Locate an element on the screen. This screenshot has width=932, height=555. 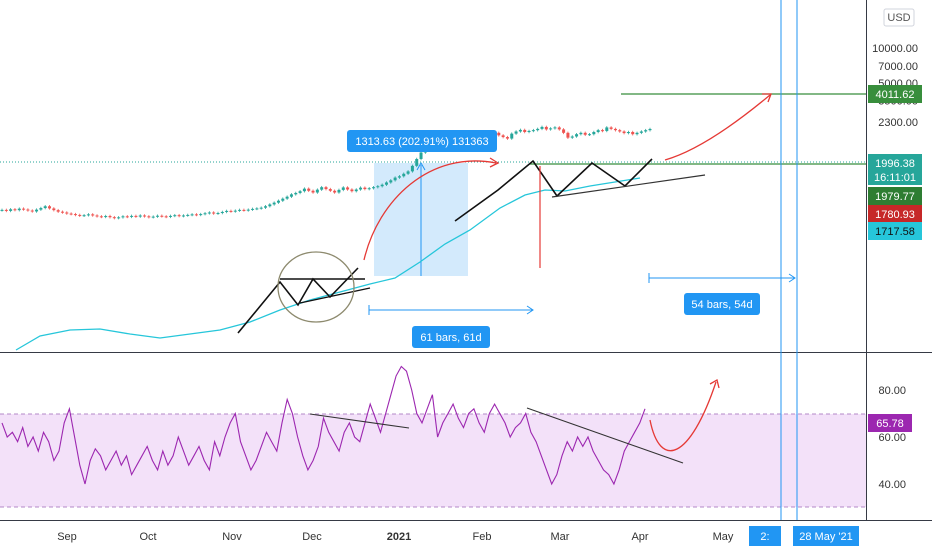
rsi-value-text: 65.78 is located at coordinates (890, 424).